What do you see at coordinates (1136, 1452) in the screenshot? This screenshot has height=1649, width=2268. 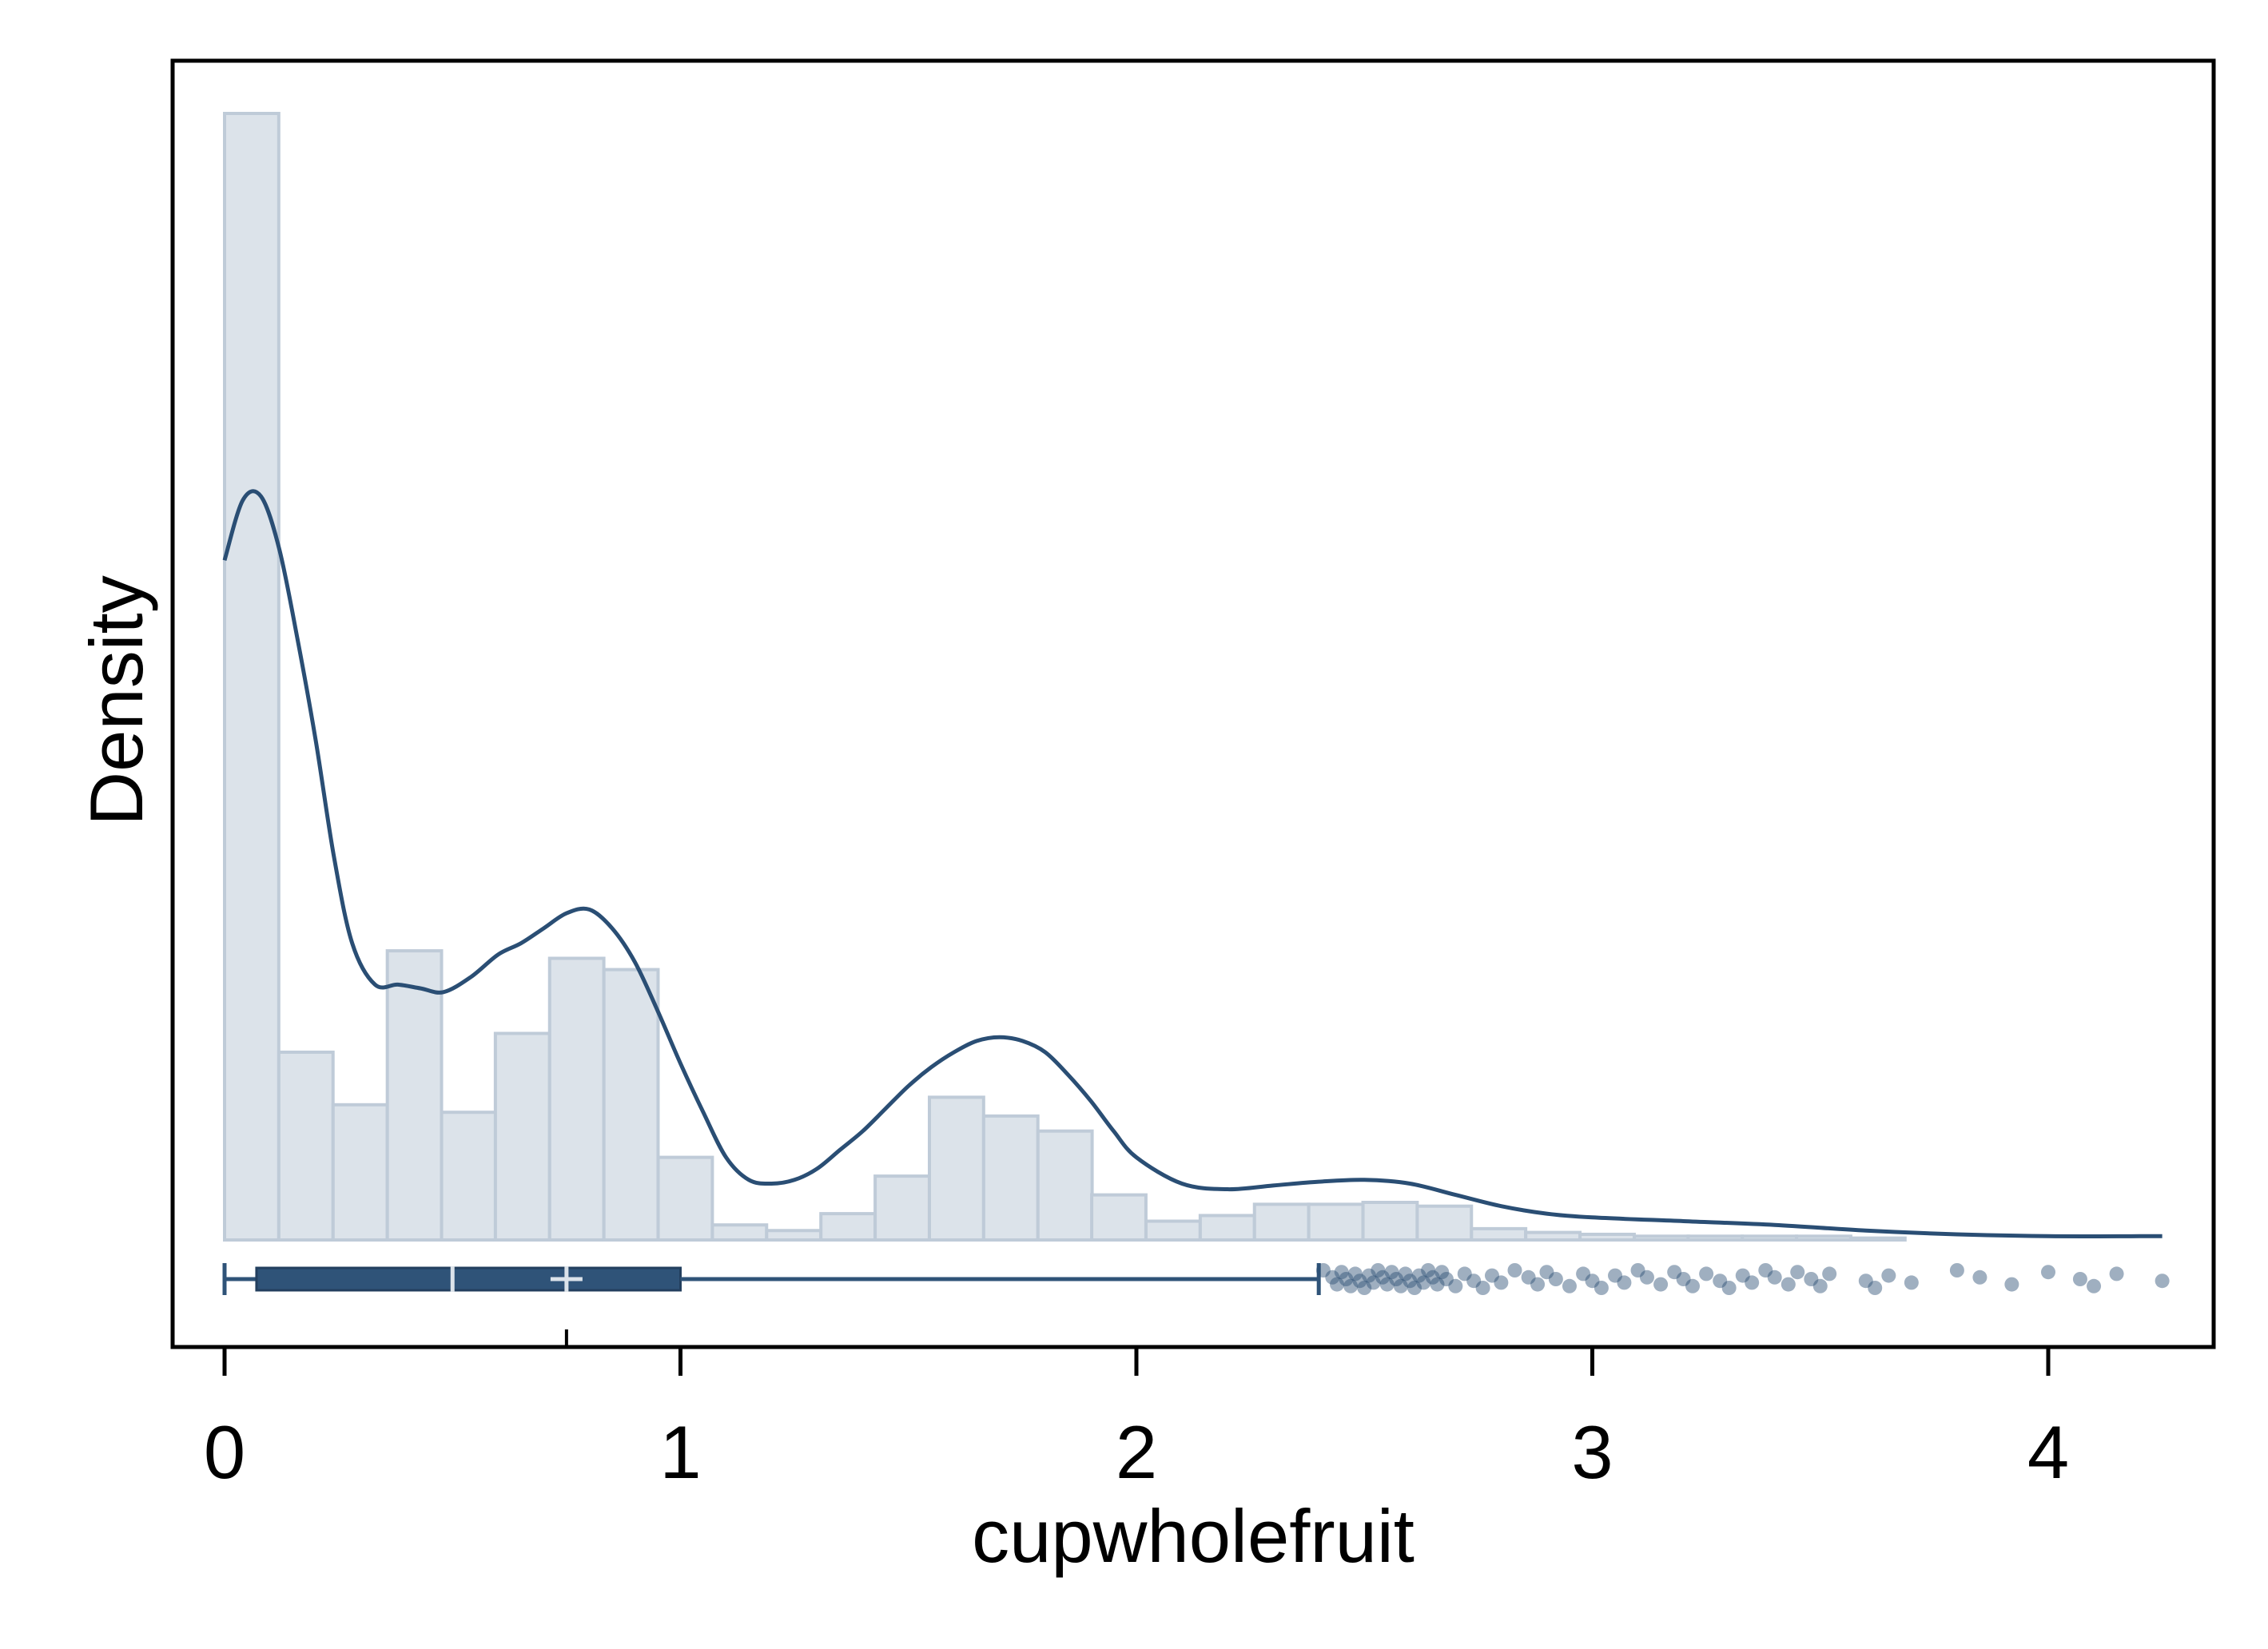 I see `x-tick-label: 2` at bounding box center [1136, 1452].